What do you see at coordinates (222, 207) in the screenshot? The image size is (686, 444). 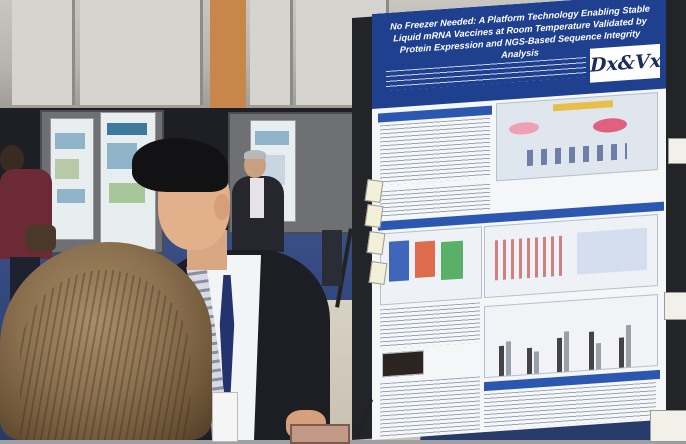 I see `presenter-ear` at bounding box center [222, 207].